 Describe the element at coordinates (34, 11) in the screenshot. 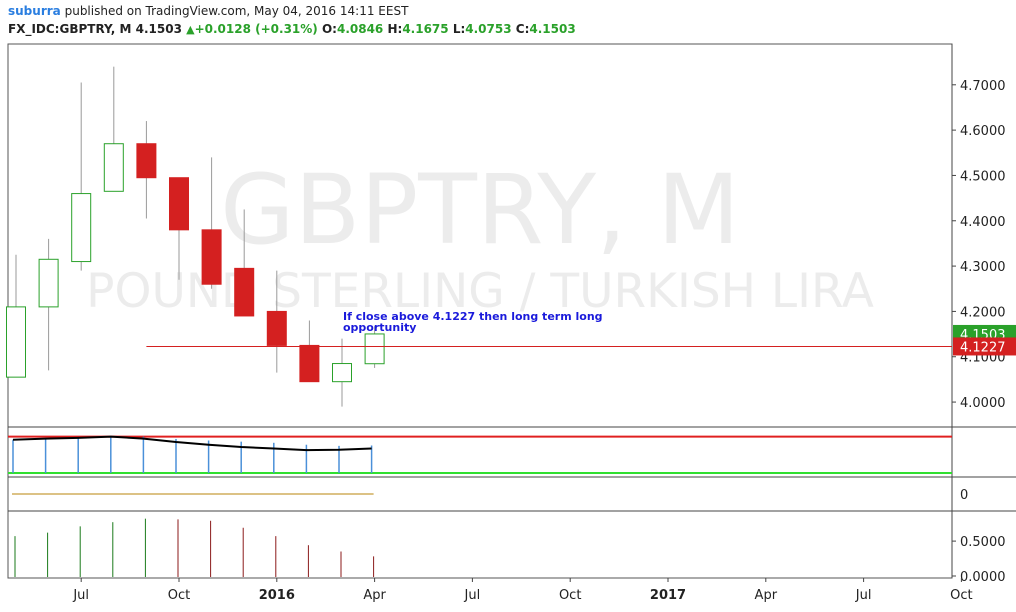

I see `author-name: suburra` at that location.